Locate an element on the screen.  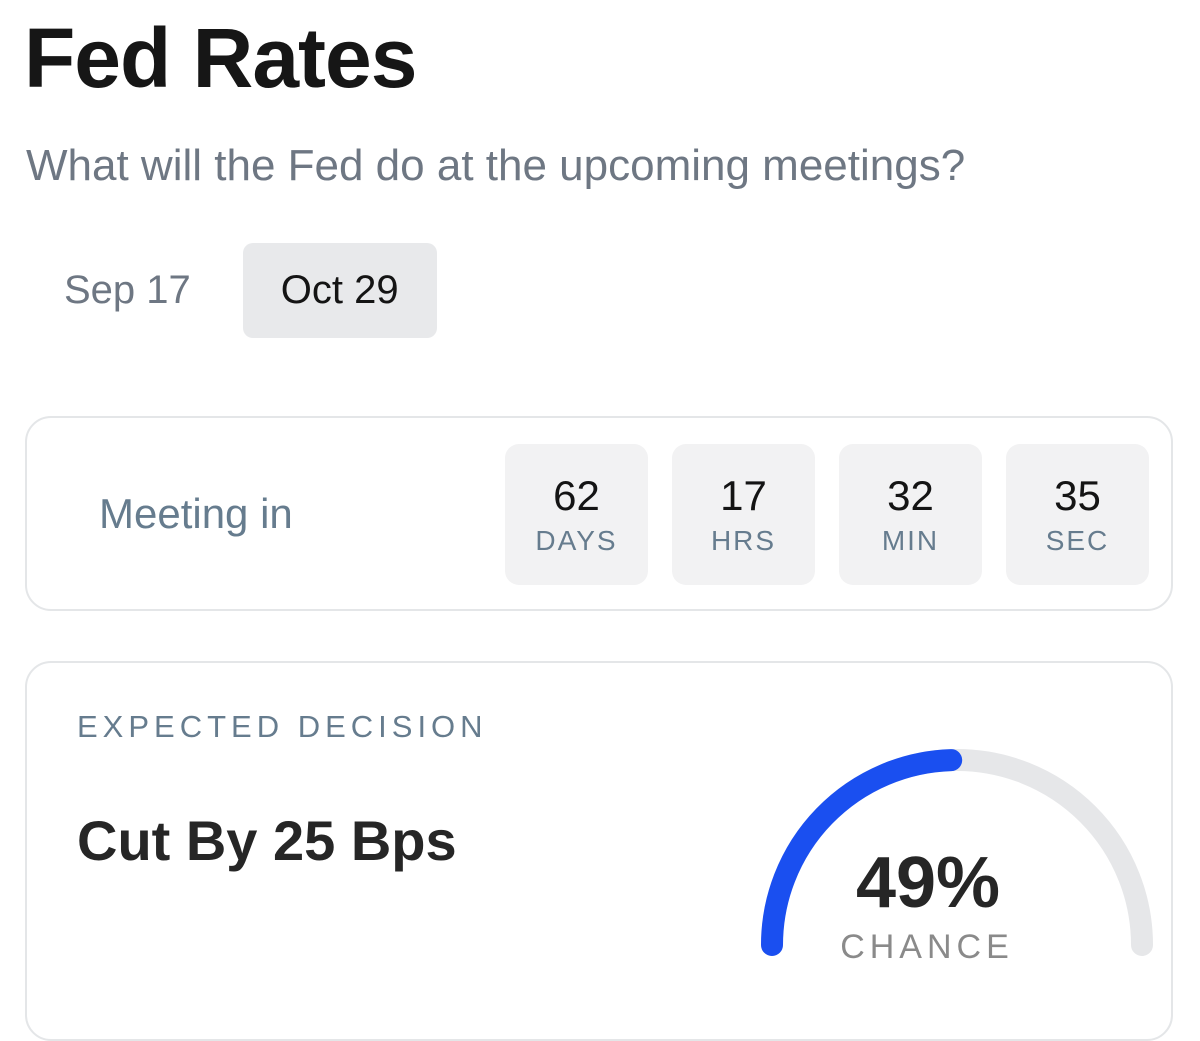
countdown-days-value: 62 is located at coordinates (576, 495).